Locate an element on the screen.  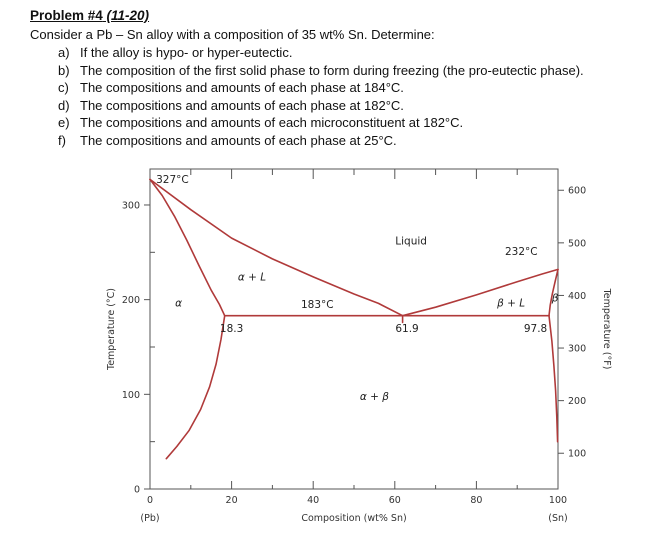
y-tick-label-c: 100 is located at coordinates (131, 395).